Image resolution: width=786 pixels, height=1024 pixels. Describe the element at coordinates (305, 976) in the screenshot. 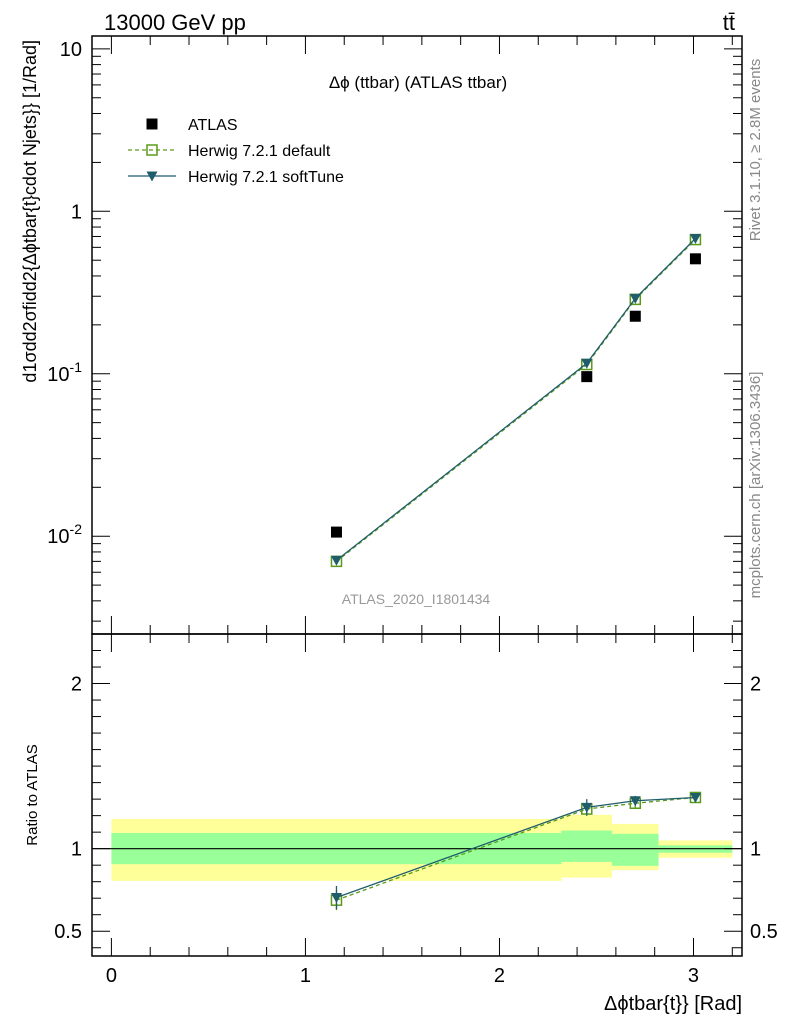

I see `x-tick-label: 1` at that location.